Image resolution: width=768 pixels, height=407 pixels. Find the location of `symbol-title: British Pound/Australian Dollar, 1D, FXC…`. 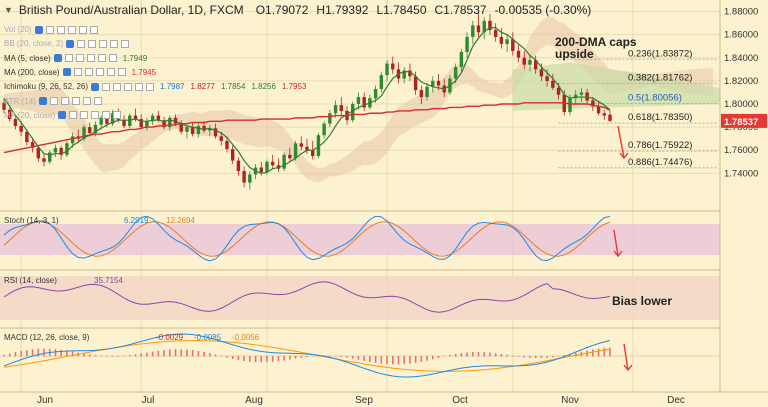

symbol-title: British Pound/Australian Dollar, 1D, FXC… is located at coordinates (131, 10).